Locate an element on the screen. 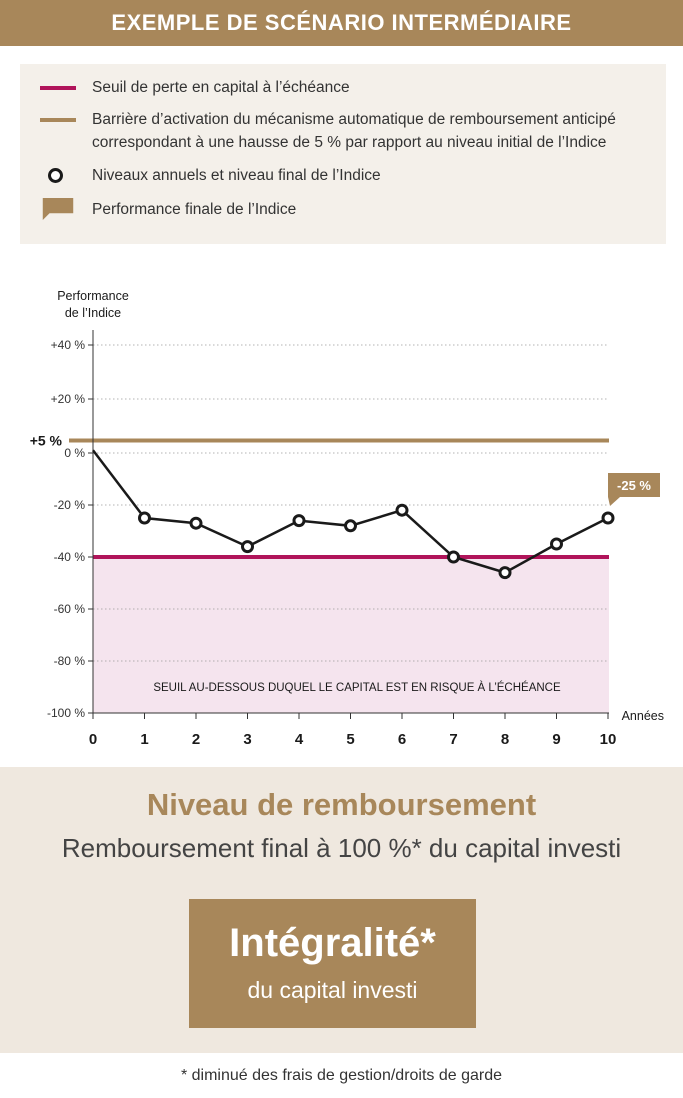 The width and height of the screenshot is (683, 1098). y-tick-label: -60 % is located at coordinates (70, 609).